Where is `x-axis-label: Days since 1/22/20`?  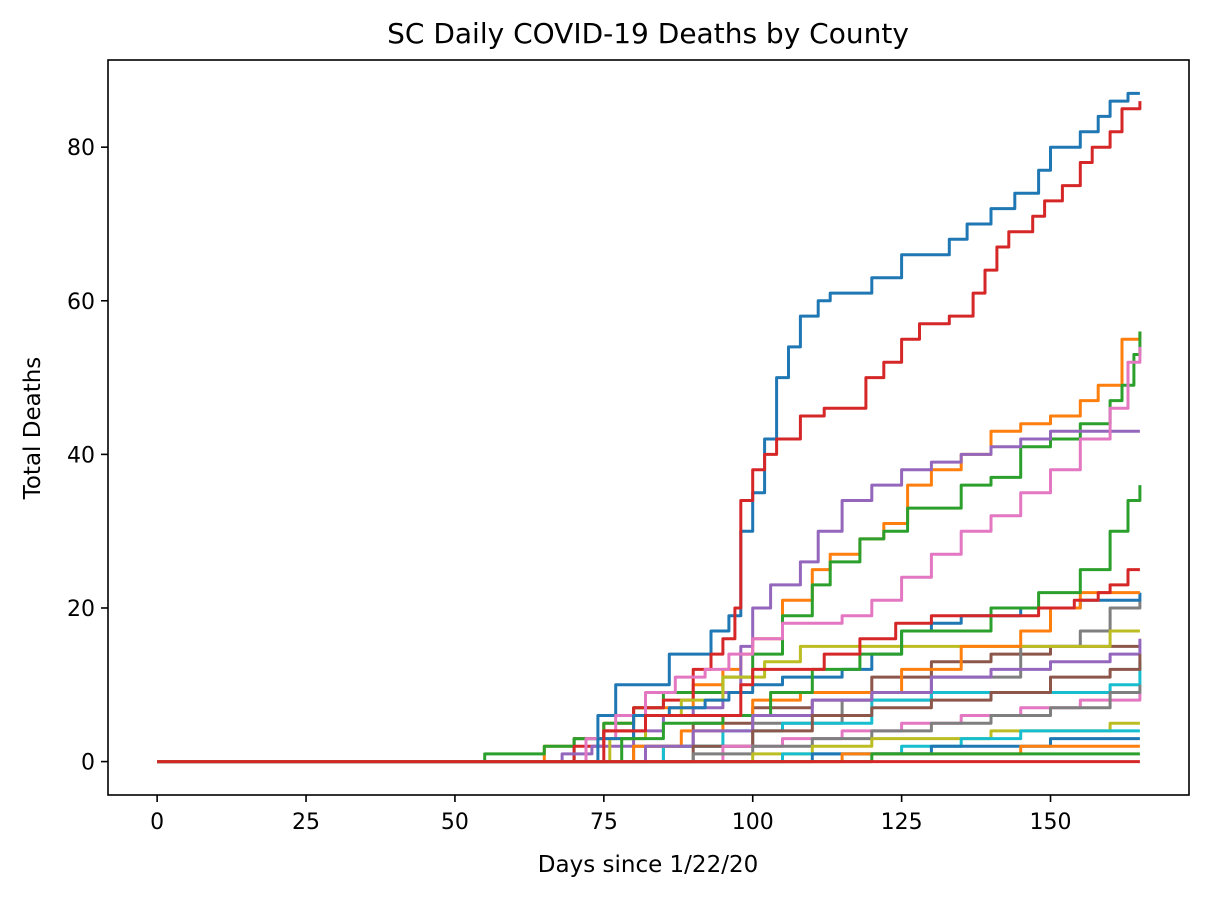
x-axis-label: Days since 1/22/20 is located at coordinates (648, 865).